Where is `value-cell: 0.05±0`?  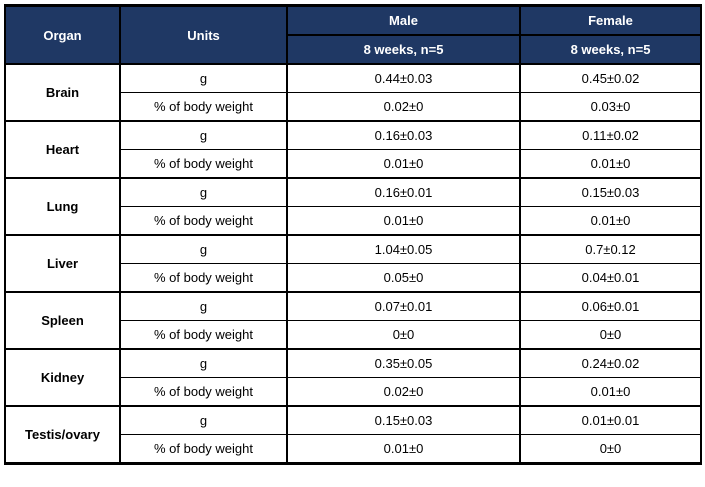
value-cell: 0.05±0 is located at coordinates (403, 278).